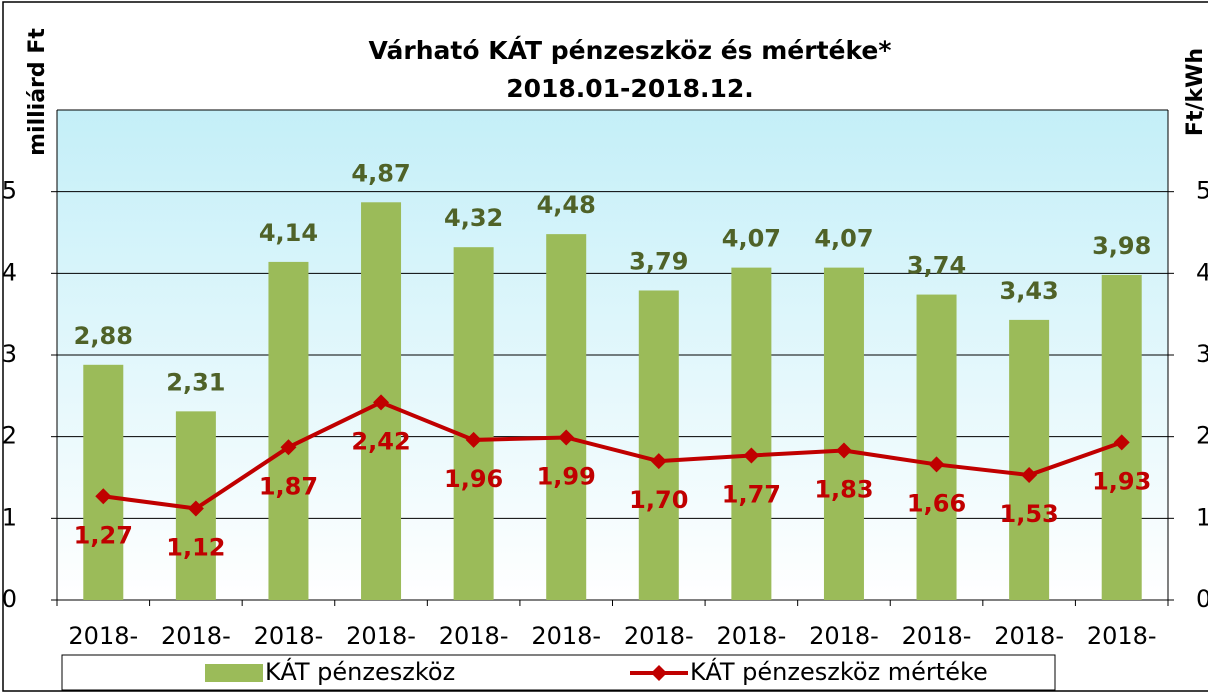  Describe the element at coordinates (473, 479) in the screenshot. I see `line-value-label: 1,96` at that location.